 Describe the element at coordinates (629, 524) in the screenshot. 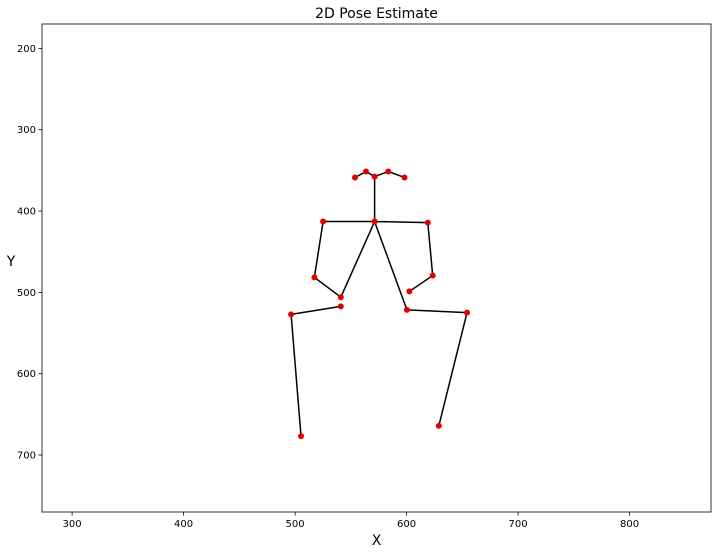

I see `x-tick-label: 800` at that location.